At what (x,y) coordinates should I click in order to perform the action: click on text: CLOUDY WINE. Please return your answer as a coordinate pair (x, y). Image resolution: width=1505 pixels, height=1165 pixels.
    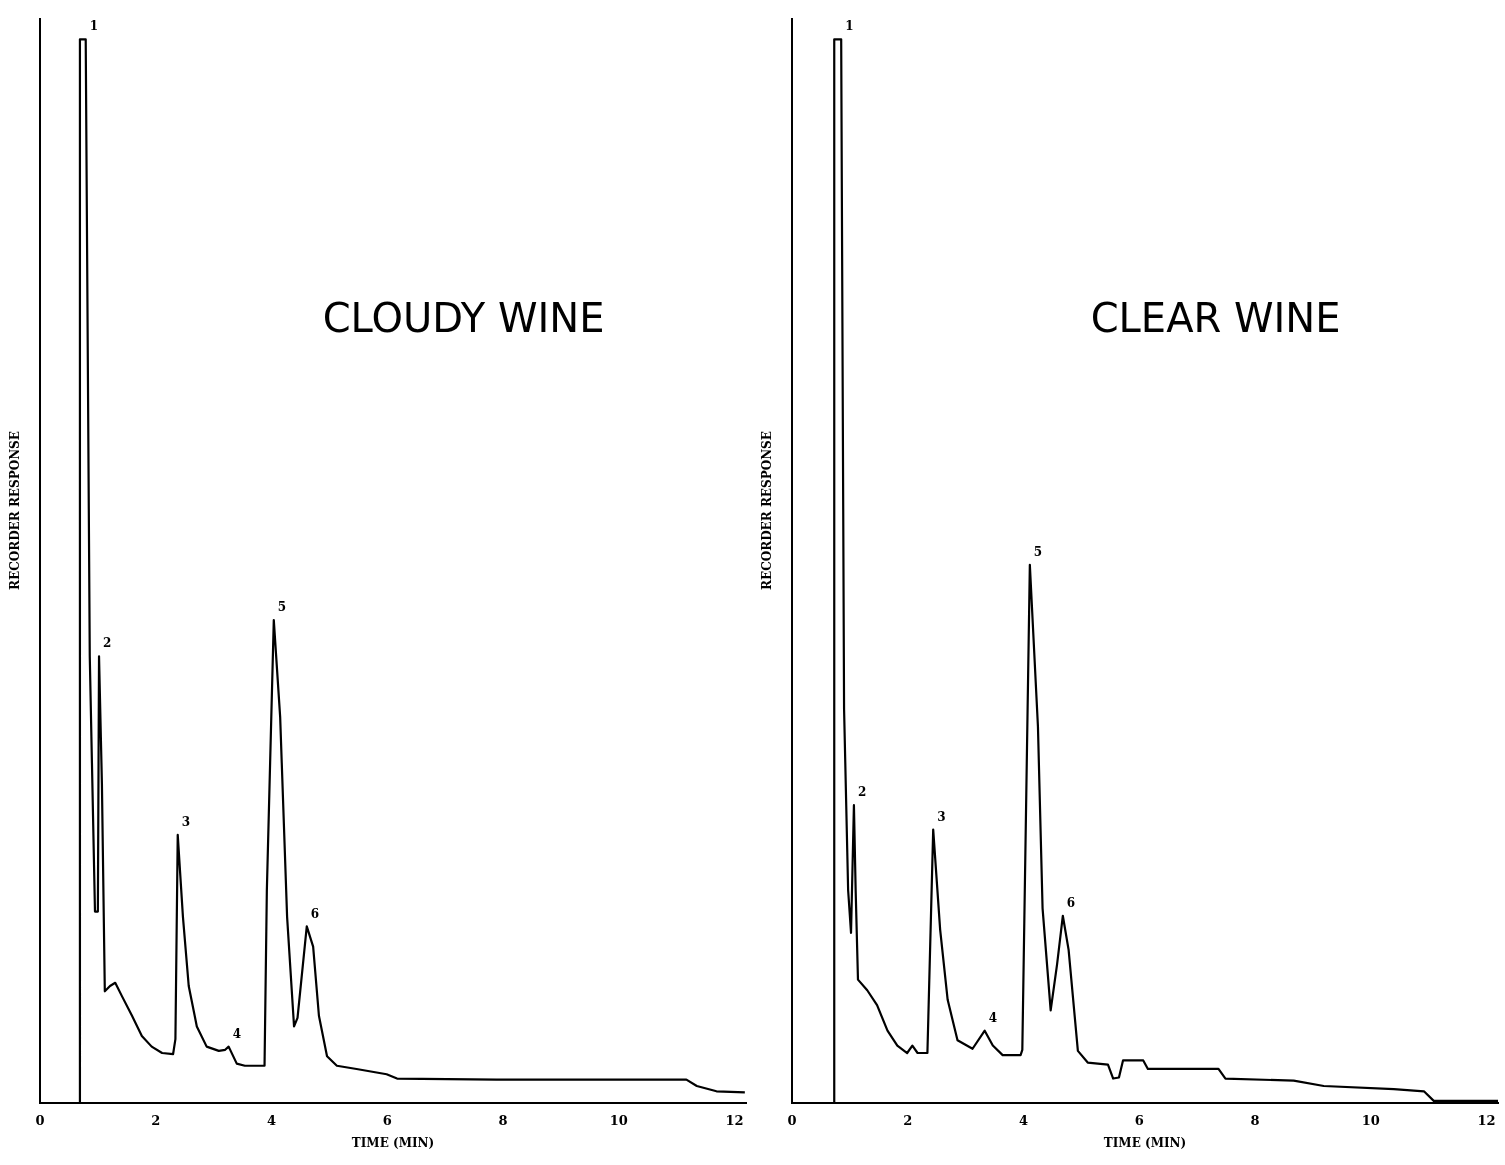
    Looking at the image, I should click on (463, 318).